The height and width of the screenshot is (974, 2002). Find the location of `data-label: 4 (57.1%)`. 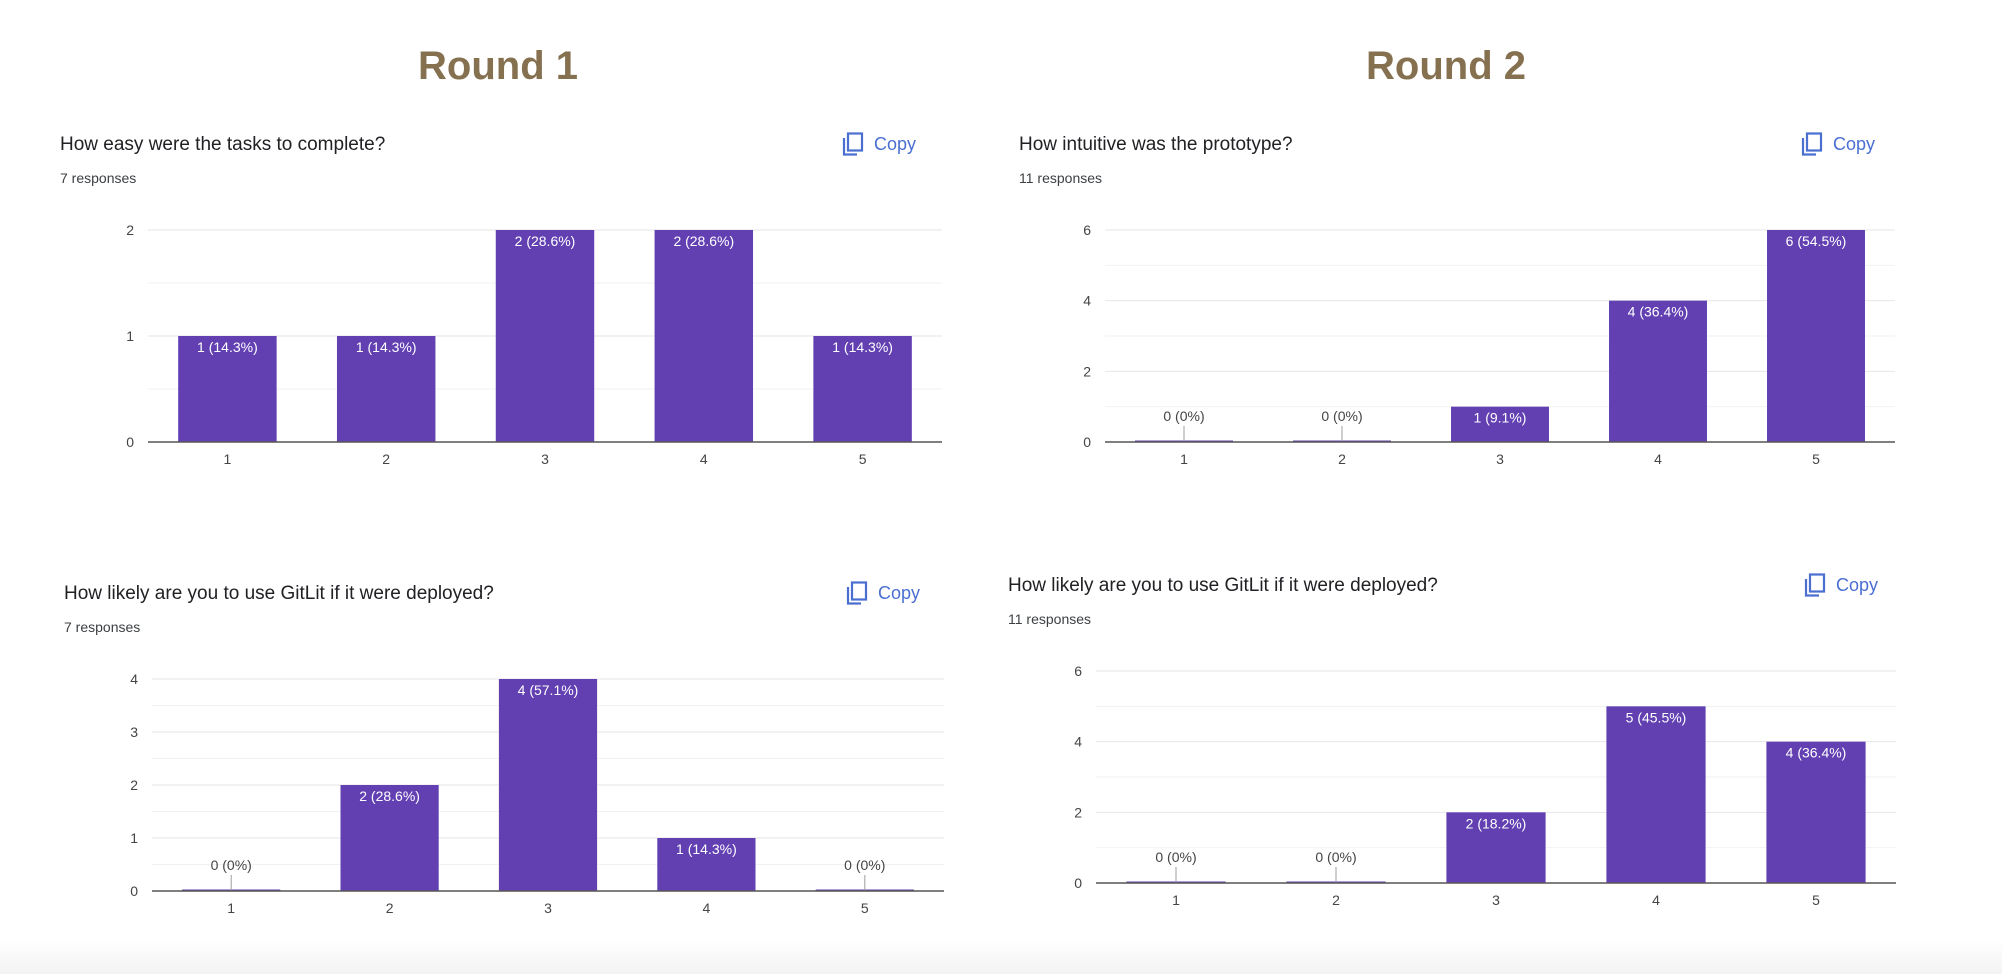

data-label: 4 (57.1%) is located at coordinates (548, 690).